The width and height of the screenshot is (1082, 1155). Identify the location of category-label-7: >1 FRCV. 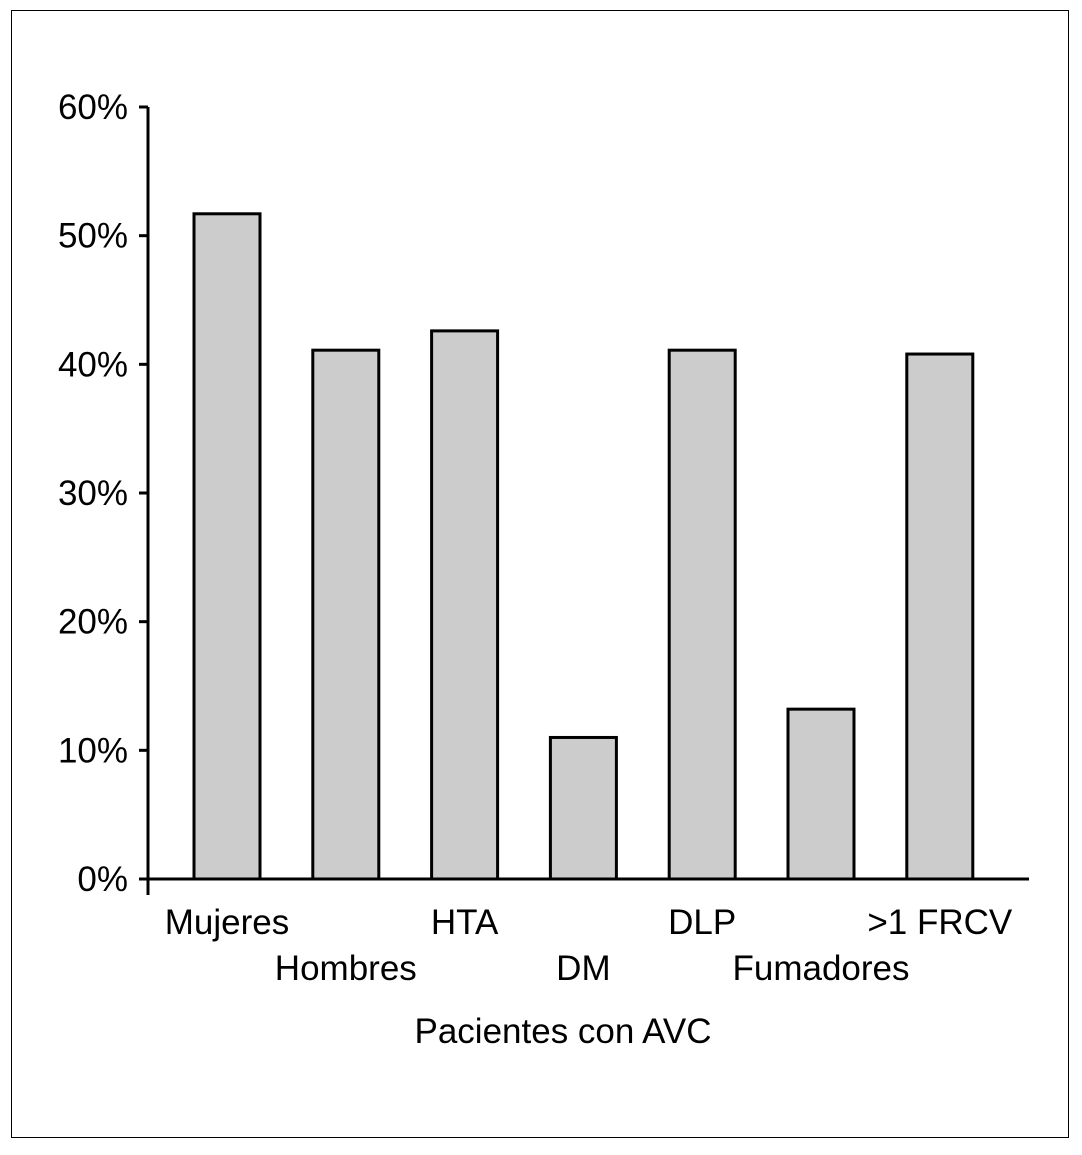
(940, 922).